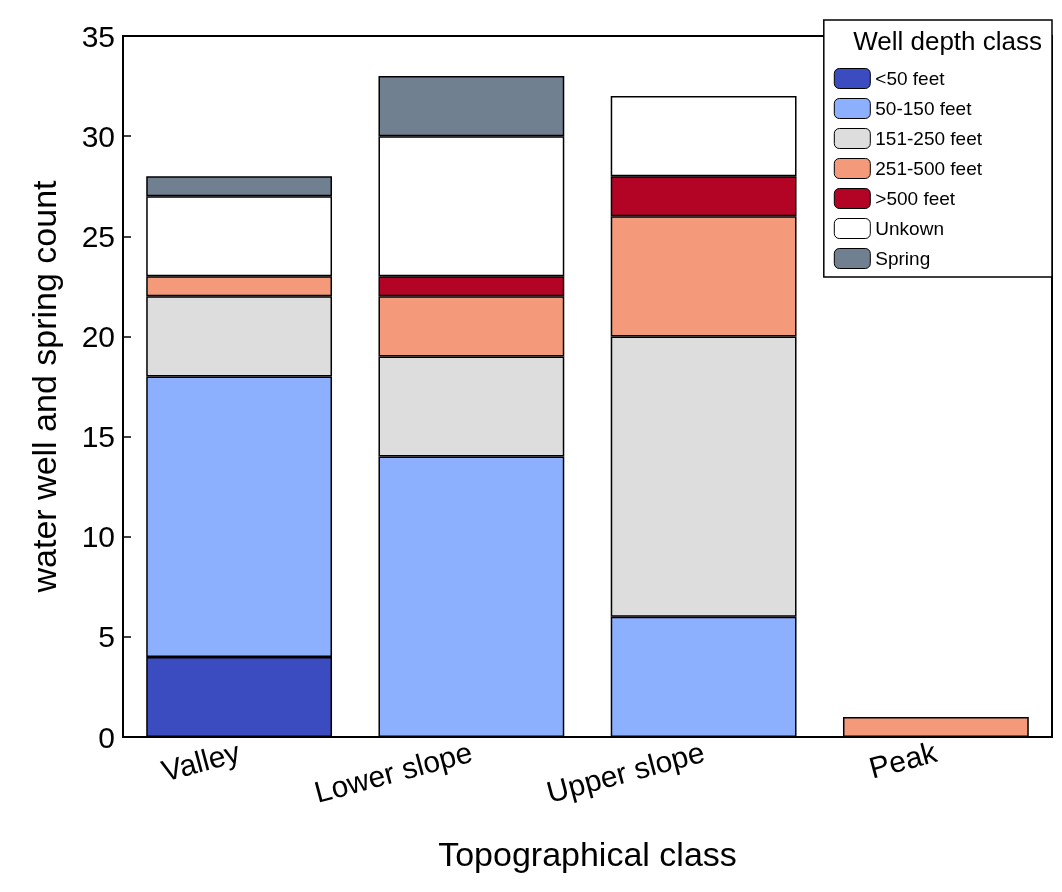 This screenshot has width=1062, height=892. Describe the element at coordinates (44, 386) in the screenshot. I see `y-axis-title: water well and spring count` at that location.